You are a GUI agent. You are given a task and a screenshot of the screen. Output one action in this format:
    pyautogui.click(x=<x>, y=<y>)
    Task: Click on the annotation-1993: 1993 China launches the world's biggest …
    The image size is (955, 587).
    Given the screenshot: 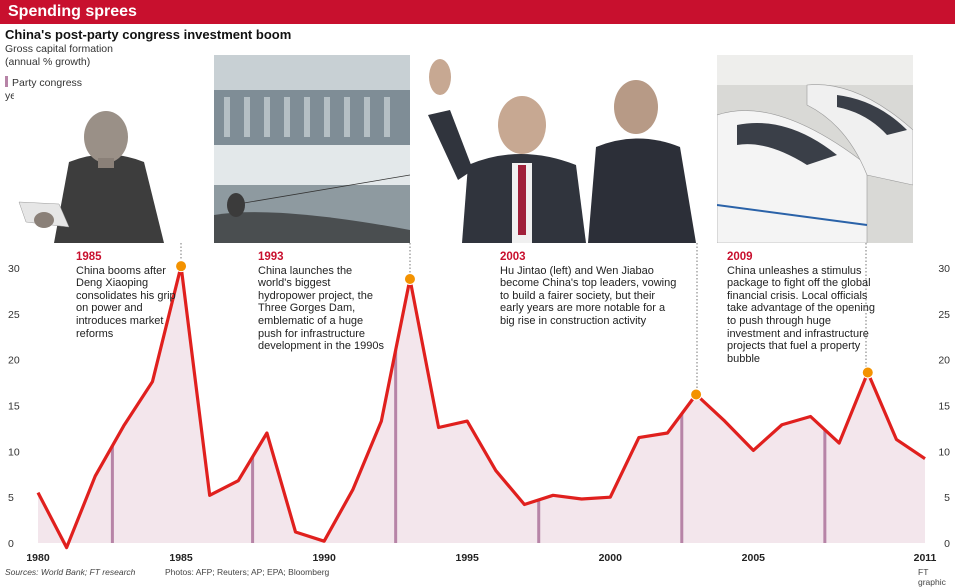 What is the action you would take?
    pyautogui.click(x=323, y=302)
    